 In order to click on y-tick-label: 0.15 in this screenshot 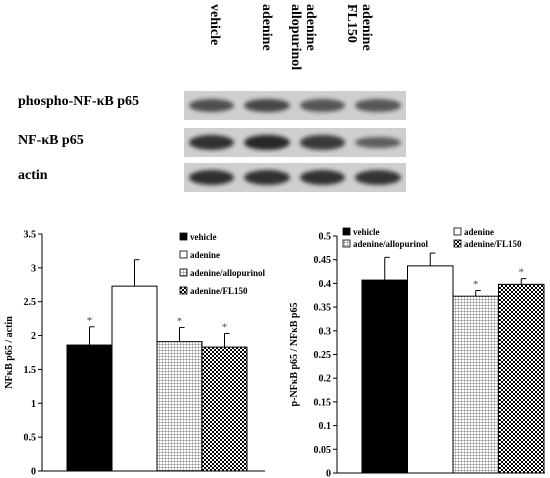, I will do `click(323, 402)`.